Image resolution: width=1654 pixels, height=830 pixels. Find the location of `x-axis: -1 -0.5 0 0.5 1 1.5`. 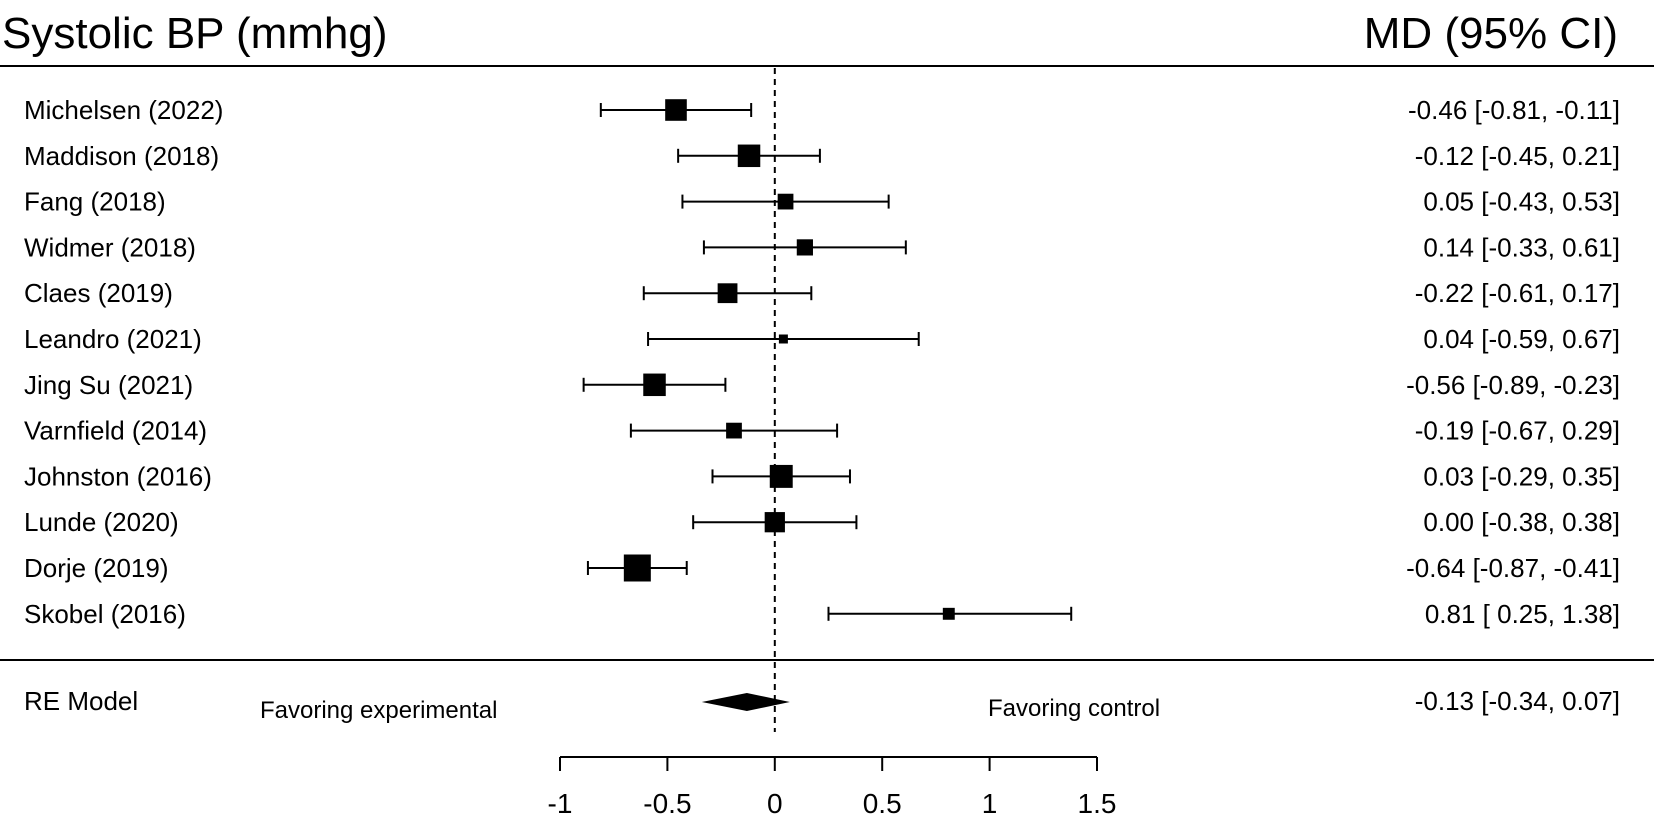

x-axis: -1 -0.5 0 0.5 1 1.5 is located at coordinates (832, 787).